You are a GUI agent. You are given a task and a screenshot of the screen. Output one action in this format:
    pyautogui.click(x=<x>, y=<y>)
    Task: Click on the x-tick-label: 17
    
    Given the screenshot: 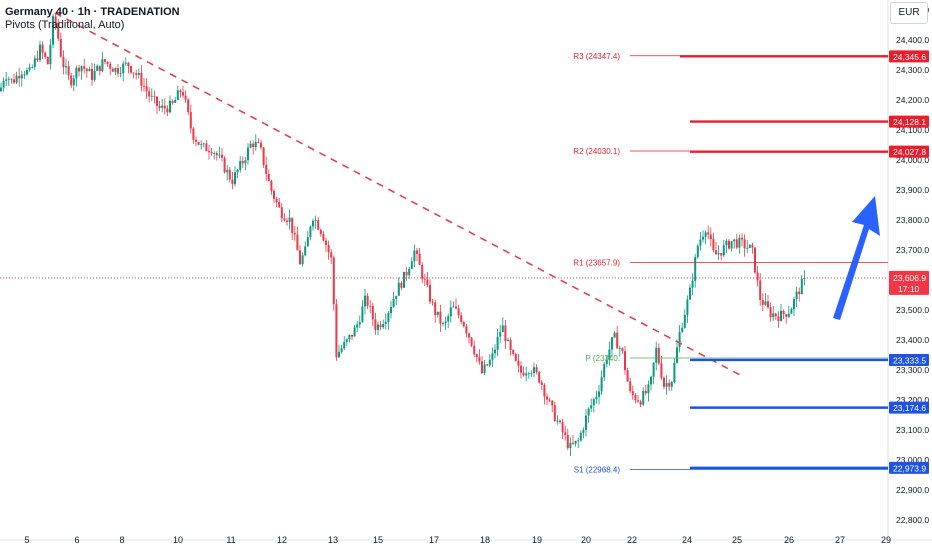 What is the action you would take?
    pyautogui.click(x=434, y=540)
    